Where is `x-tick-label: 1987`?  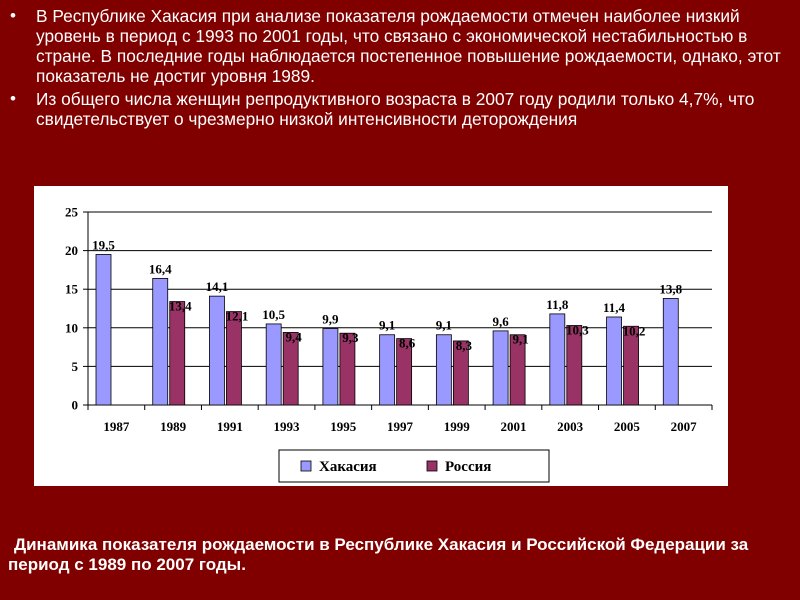
x-tick-label: 1987 is located at coordinates (116, 426).